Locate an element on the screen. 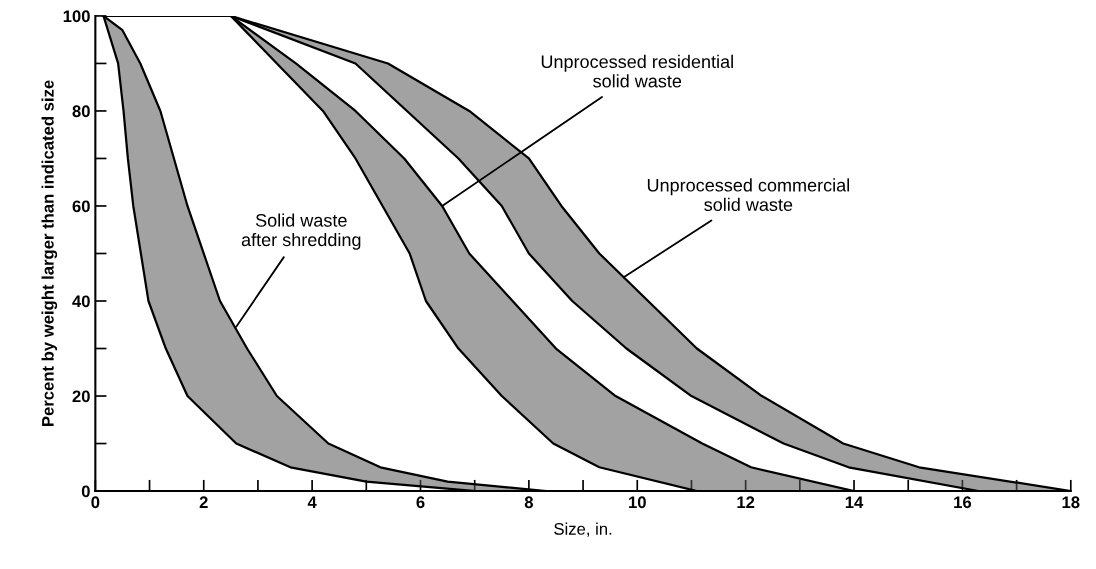  x-tick-label: 8 is located at coordinates (528, 502).